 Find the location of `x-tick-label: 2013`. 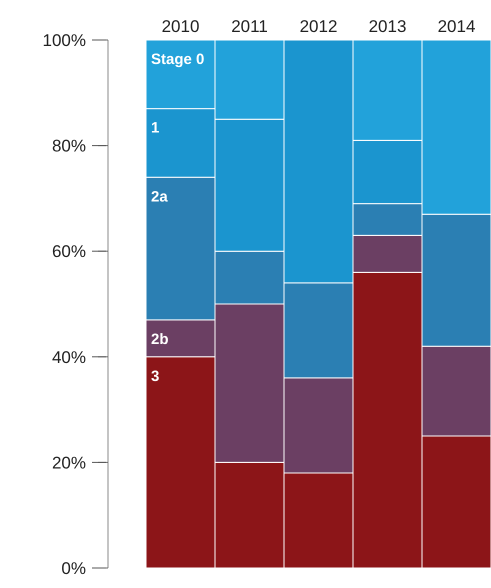

x-tick-label: 2013 is located at coordinates (387, 26).